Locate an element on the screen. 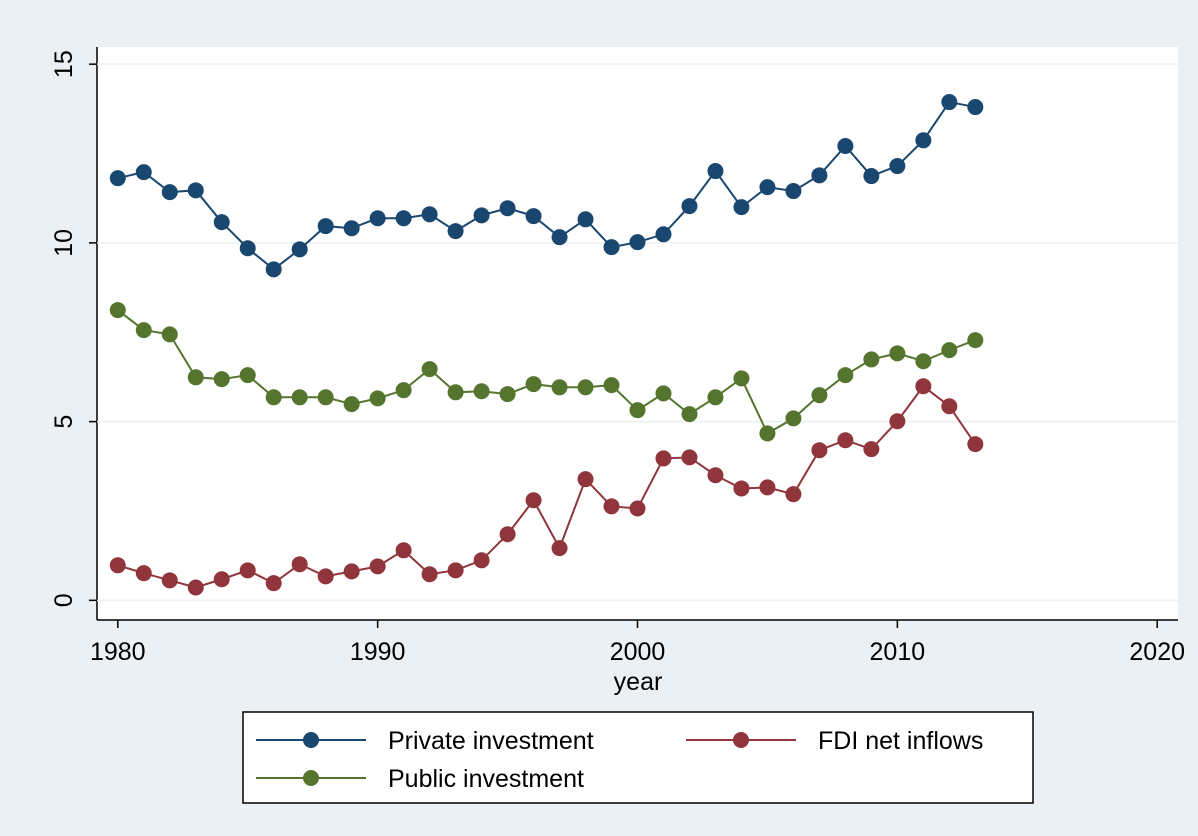 This screenshot has height=836, width=1198. x-tick-label: 2020 is located at coordinates (1157, 652).